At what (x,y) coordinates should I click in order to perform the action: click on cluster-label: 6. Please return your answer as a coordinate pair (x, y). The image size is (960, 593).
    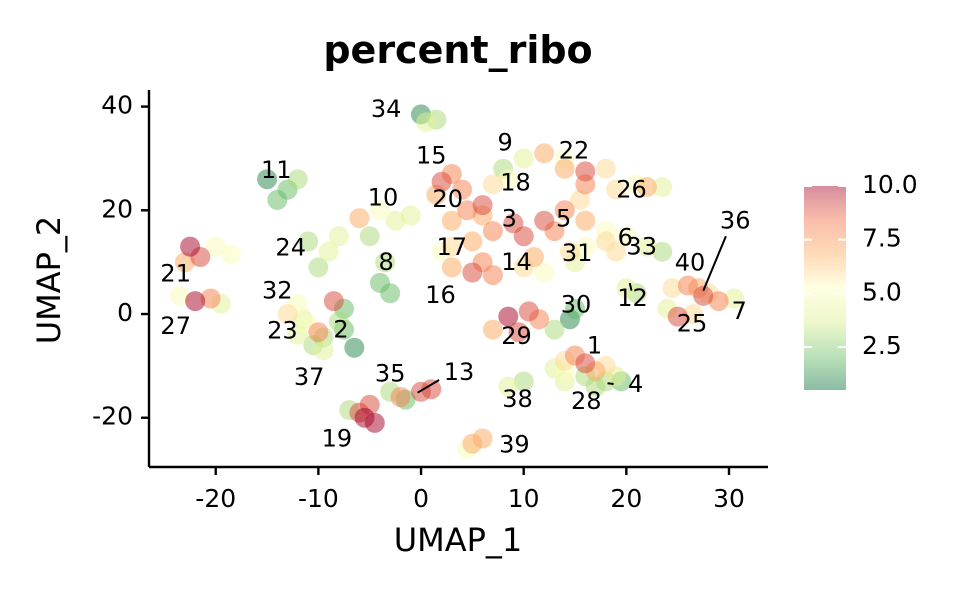
    Looking at the image, I should click on (625, 237).